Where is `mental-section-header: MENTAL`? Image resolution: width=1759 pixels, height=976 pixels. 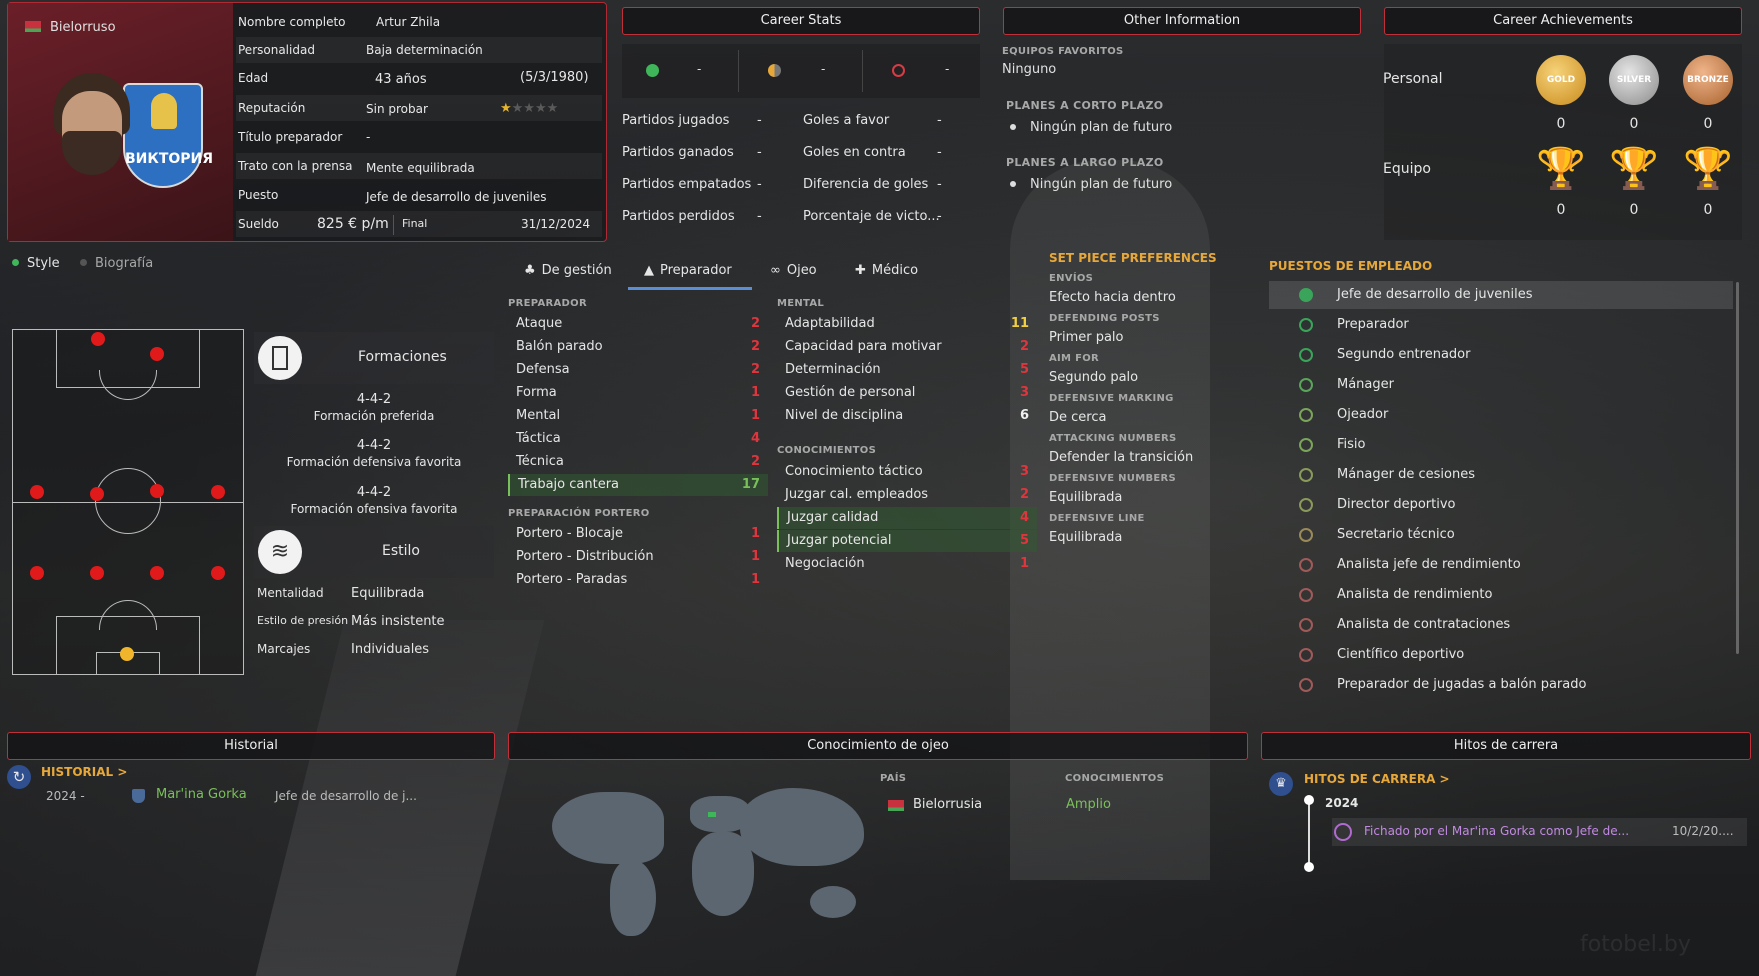
mental-section-header: MENTAL is located at coordinates (801, 303).